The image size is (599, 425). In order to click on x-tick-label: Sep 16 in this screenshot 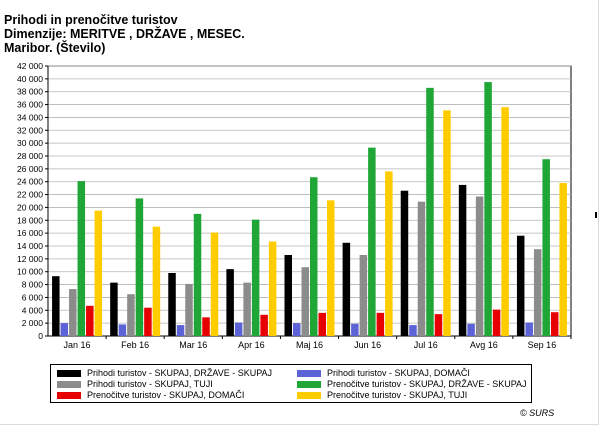, I will do `click(542, 345)`.